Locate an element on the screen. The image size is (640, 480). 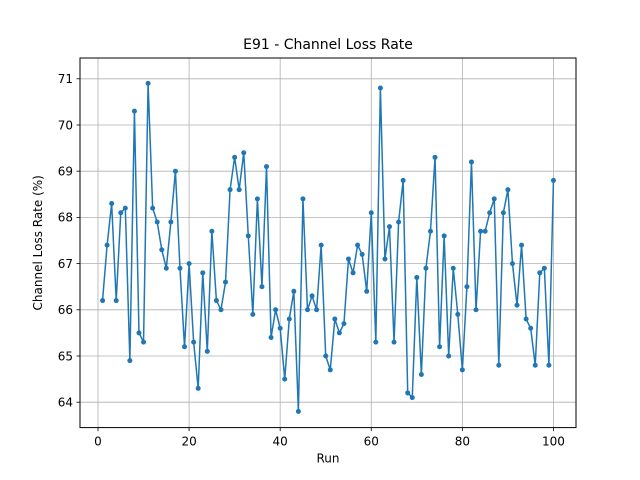
y-tick-label: 65 is located at coordinates (65, 356).